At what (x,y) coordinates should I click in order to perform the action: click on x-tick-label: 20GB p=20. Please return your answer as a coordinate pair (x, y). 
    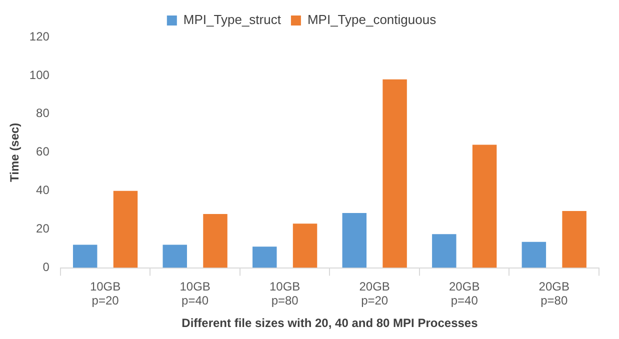
    Looking at the image, I should click on (374, 293).